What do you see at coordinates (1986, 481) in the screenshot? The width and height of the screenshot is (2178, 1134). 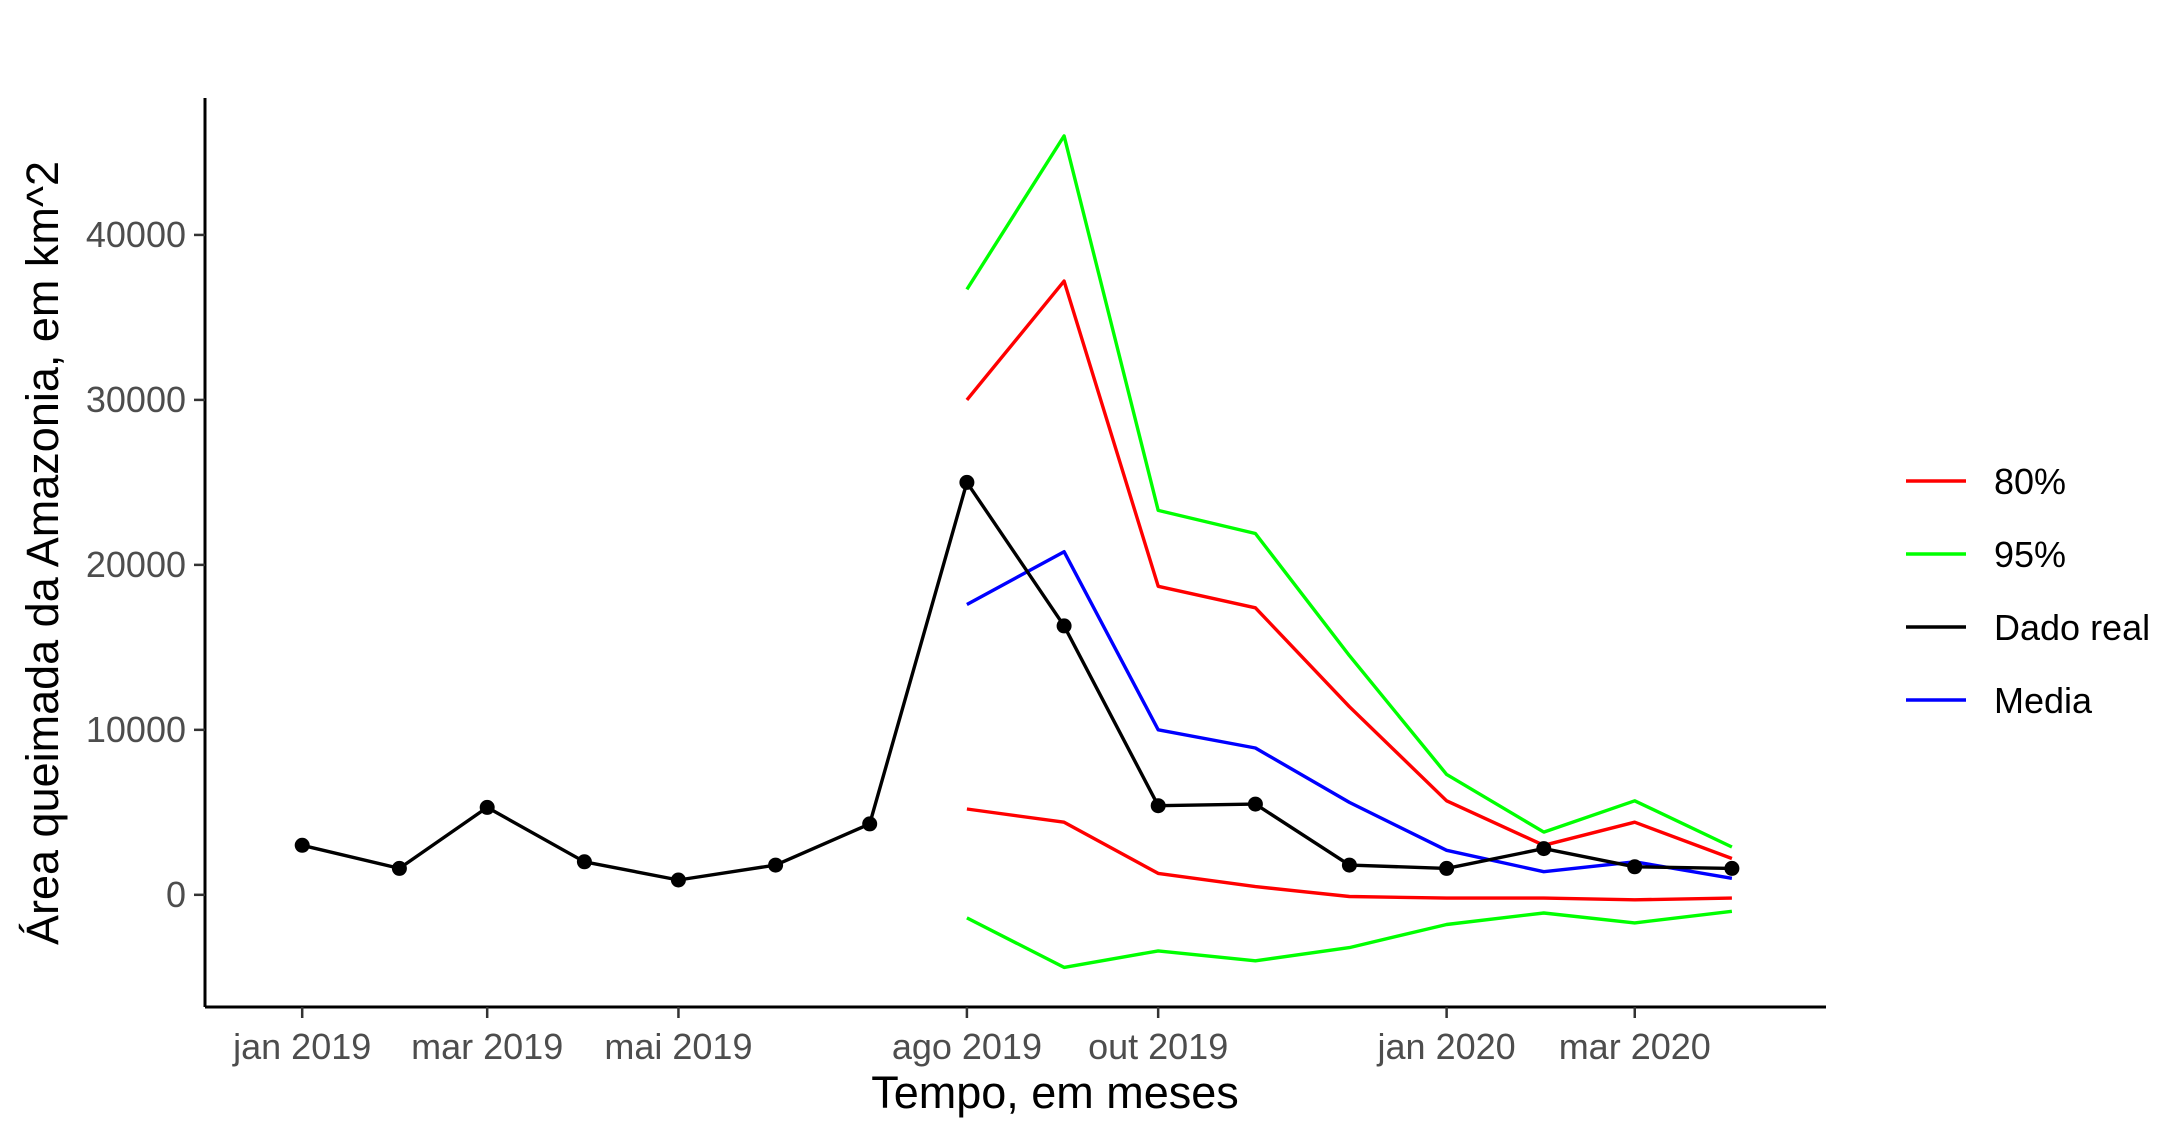 I see `legend-item: 80%` at bounding box center [1986, 481].